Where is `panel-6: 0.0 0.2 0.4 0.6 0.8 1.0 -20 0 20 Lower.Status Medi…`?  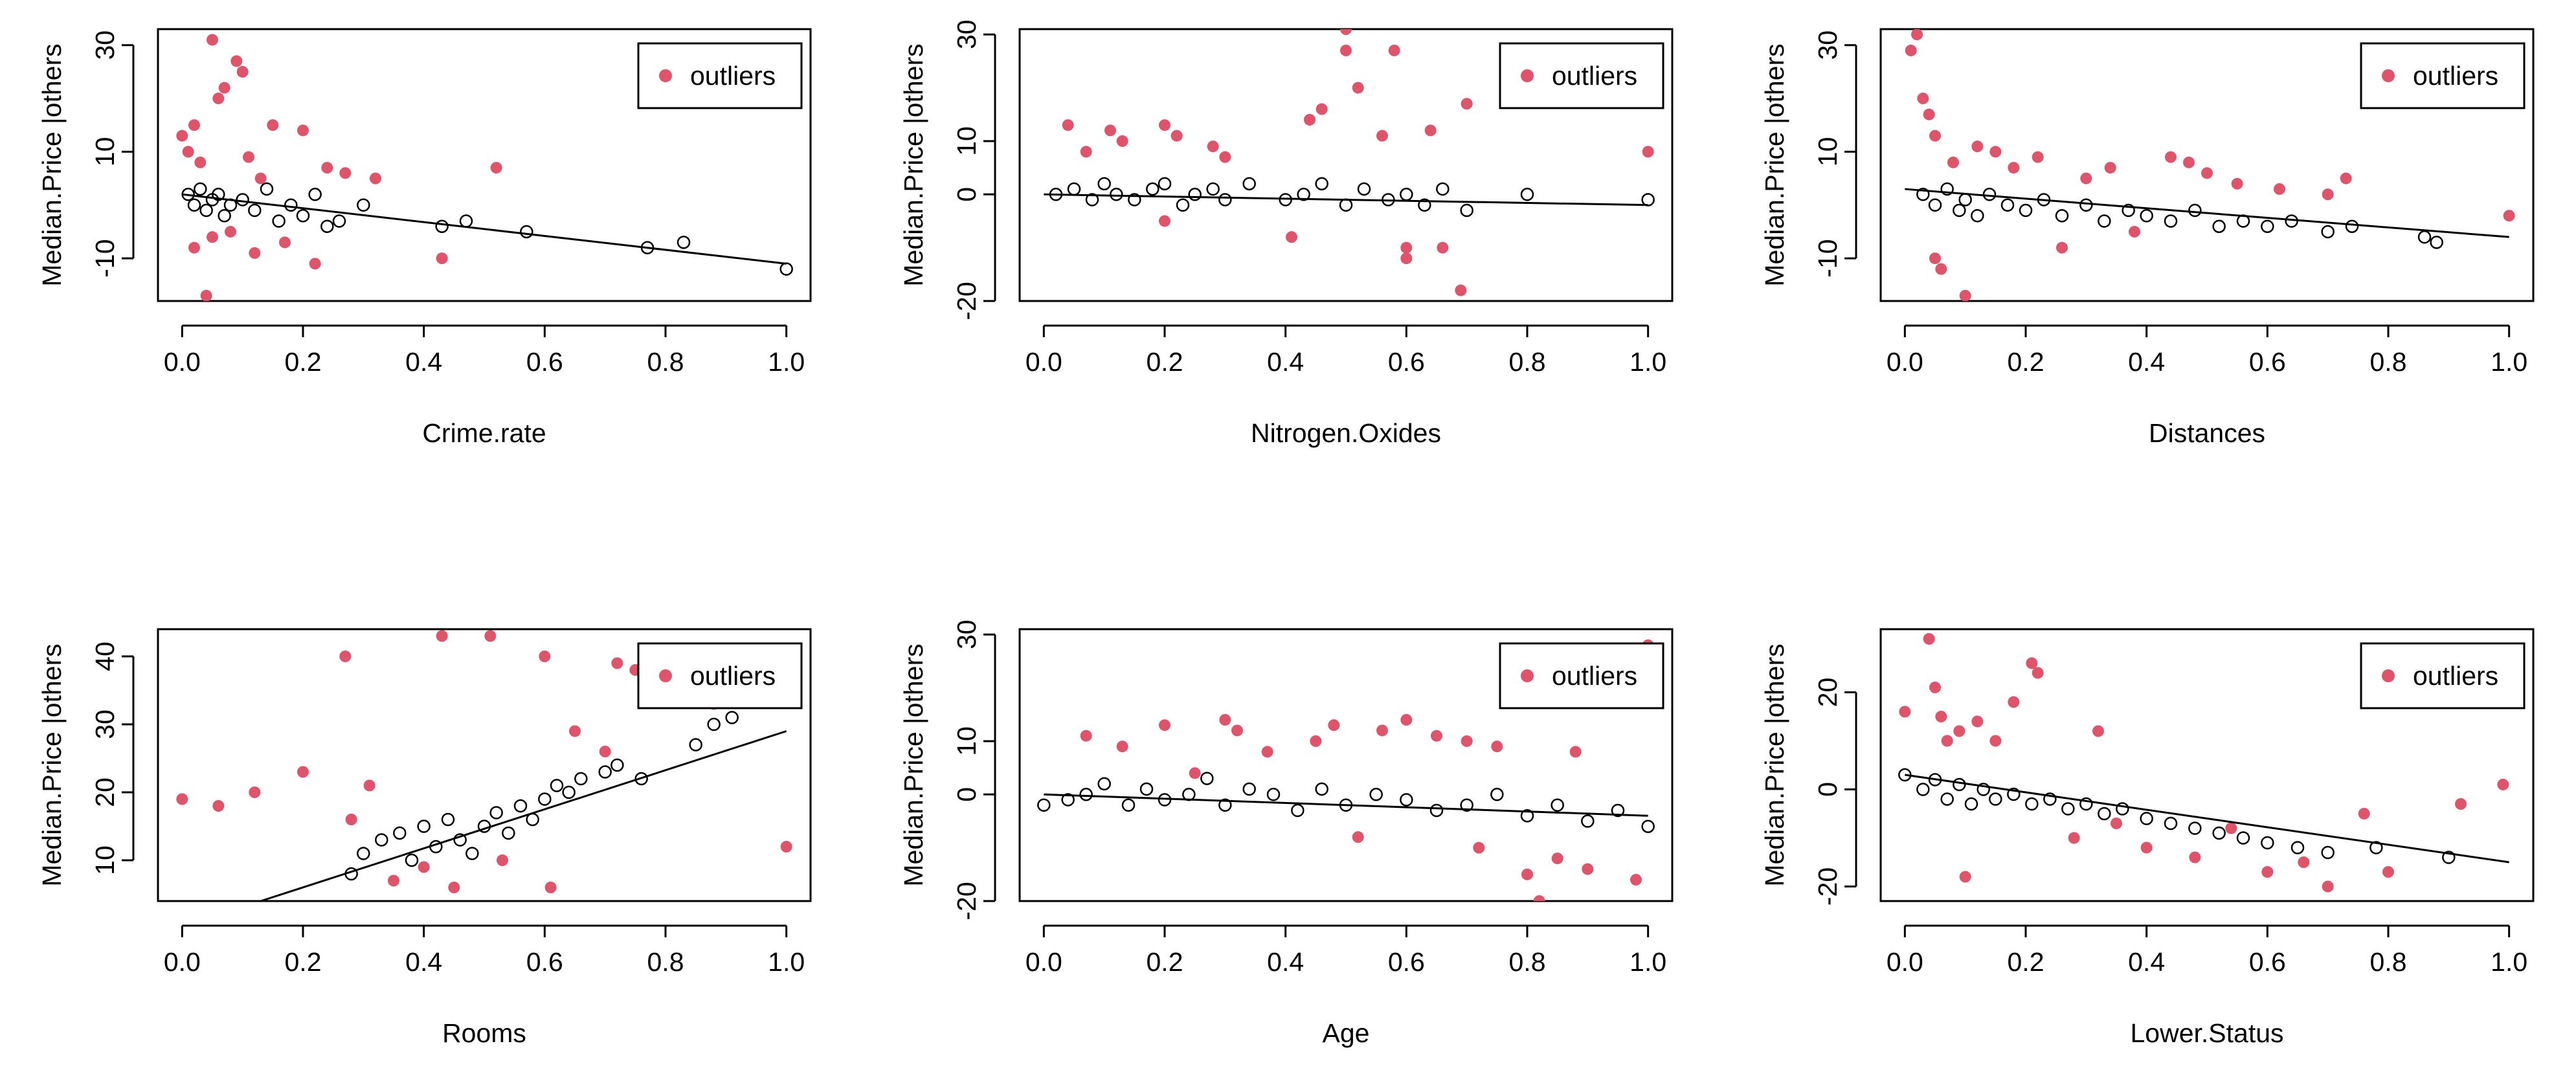 panel-6: 0.0 0.2 0.4 0.6 0.8 1.0 -20 0 20 Lower.Status Medi… is located at coordinates (2147, 838).